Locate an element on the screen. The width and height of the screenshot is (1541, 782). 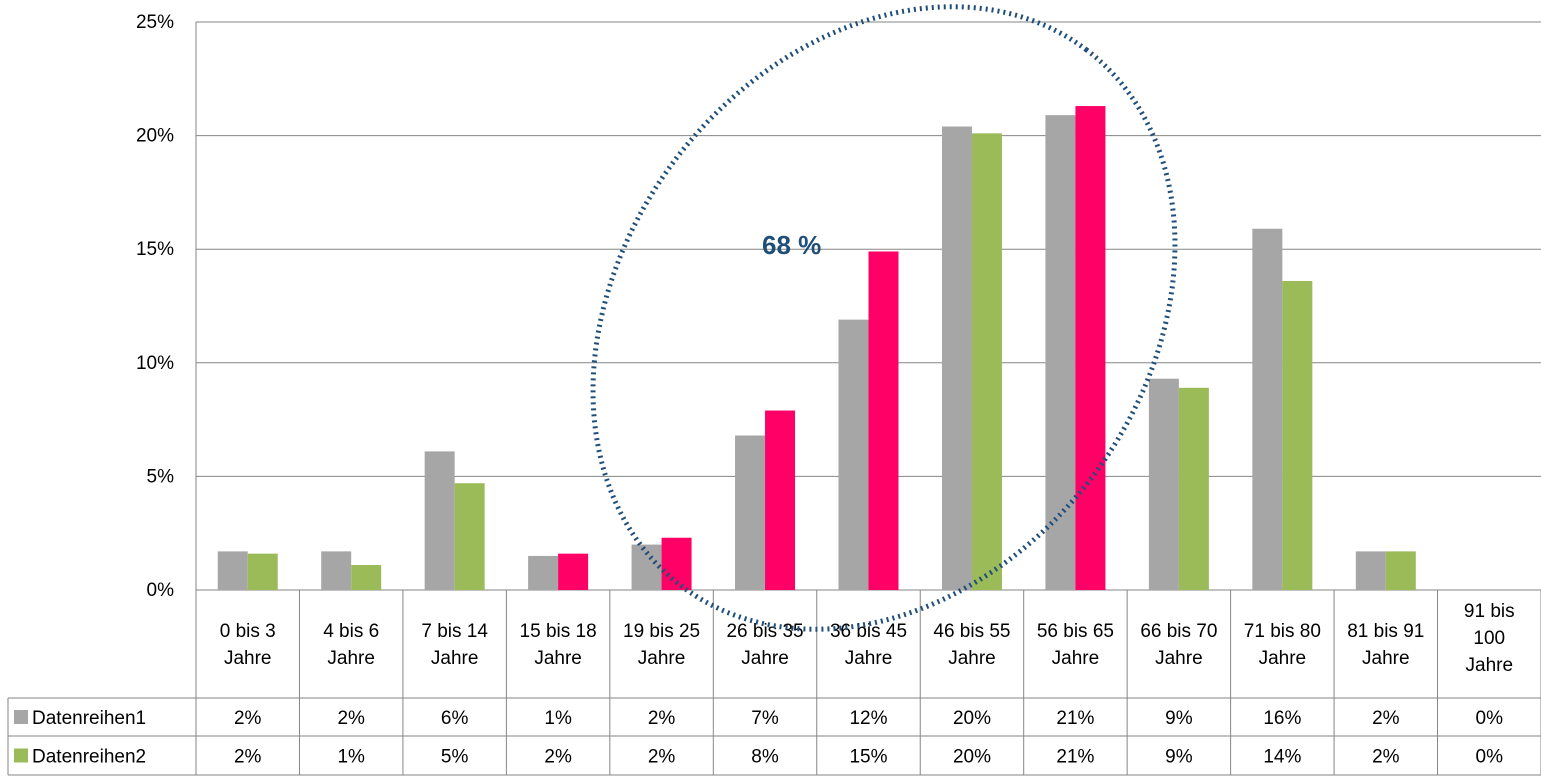
y-tick-label: 0% is located at coordinates (161, 590).